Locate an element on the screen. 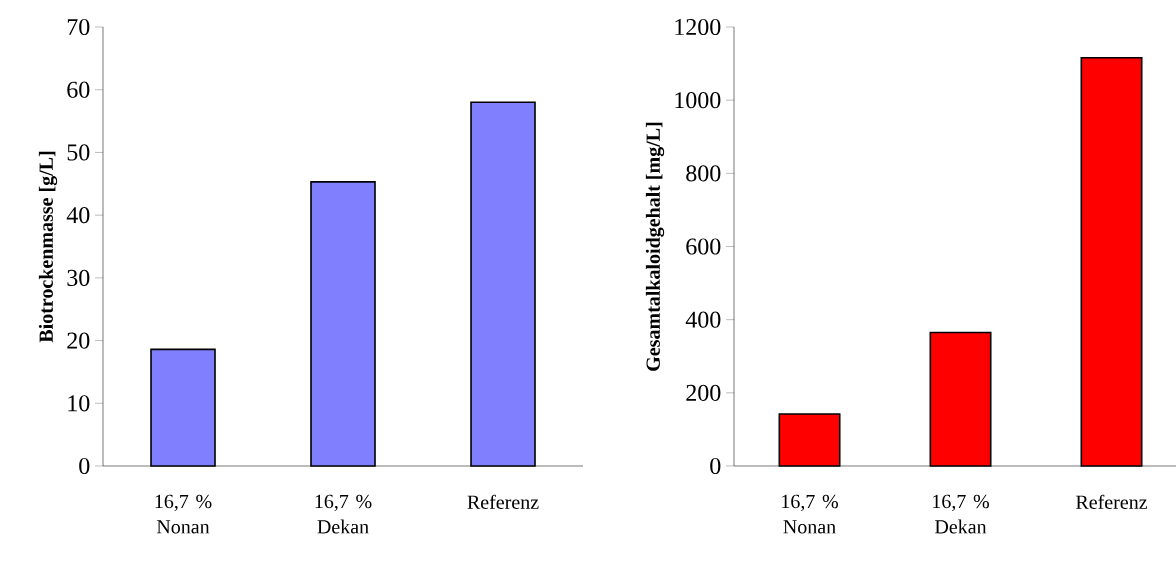 The width and height of the screenshot is (1176, 567). y-tick-label: 50 is located at coordinates (78, 152).